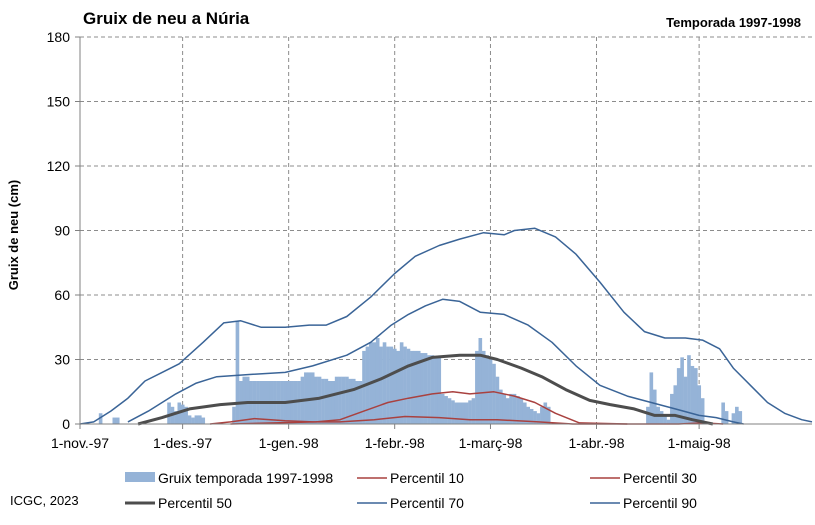  I want to click on legend-label: Percentil 10, so click(427, 478).